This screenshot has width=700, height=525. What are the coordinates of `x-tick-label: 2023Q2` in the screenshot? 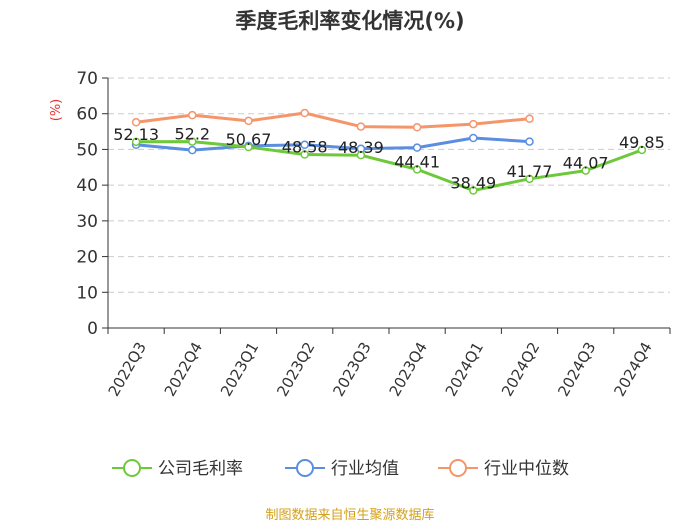 It's located at (295, 369).